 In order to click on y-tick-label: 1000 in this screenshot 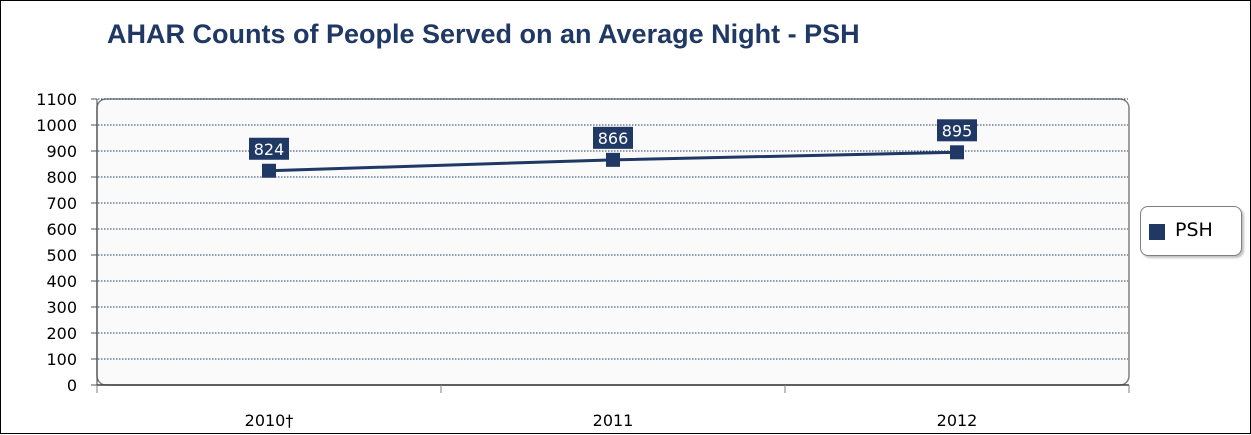, I will do `click(56, 125)`.